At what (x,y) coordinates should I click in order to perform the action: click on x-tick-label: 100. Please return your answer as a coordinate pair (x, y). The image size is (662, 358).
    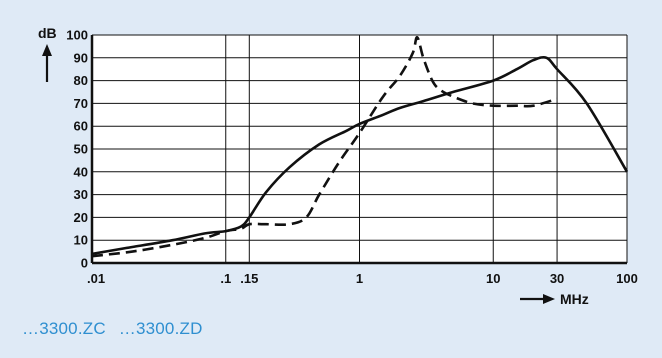
    Looking at the image, I should click on (627, 278).